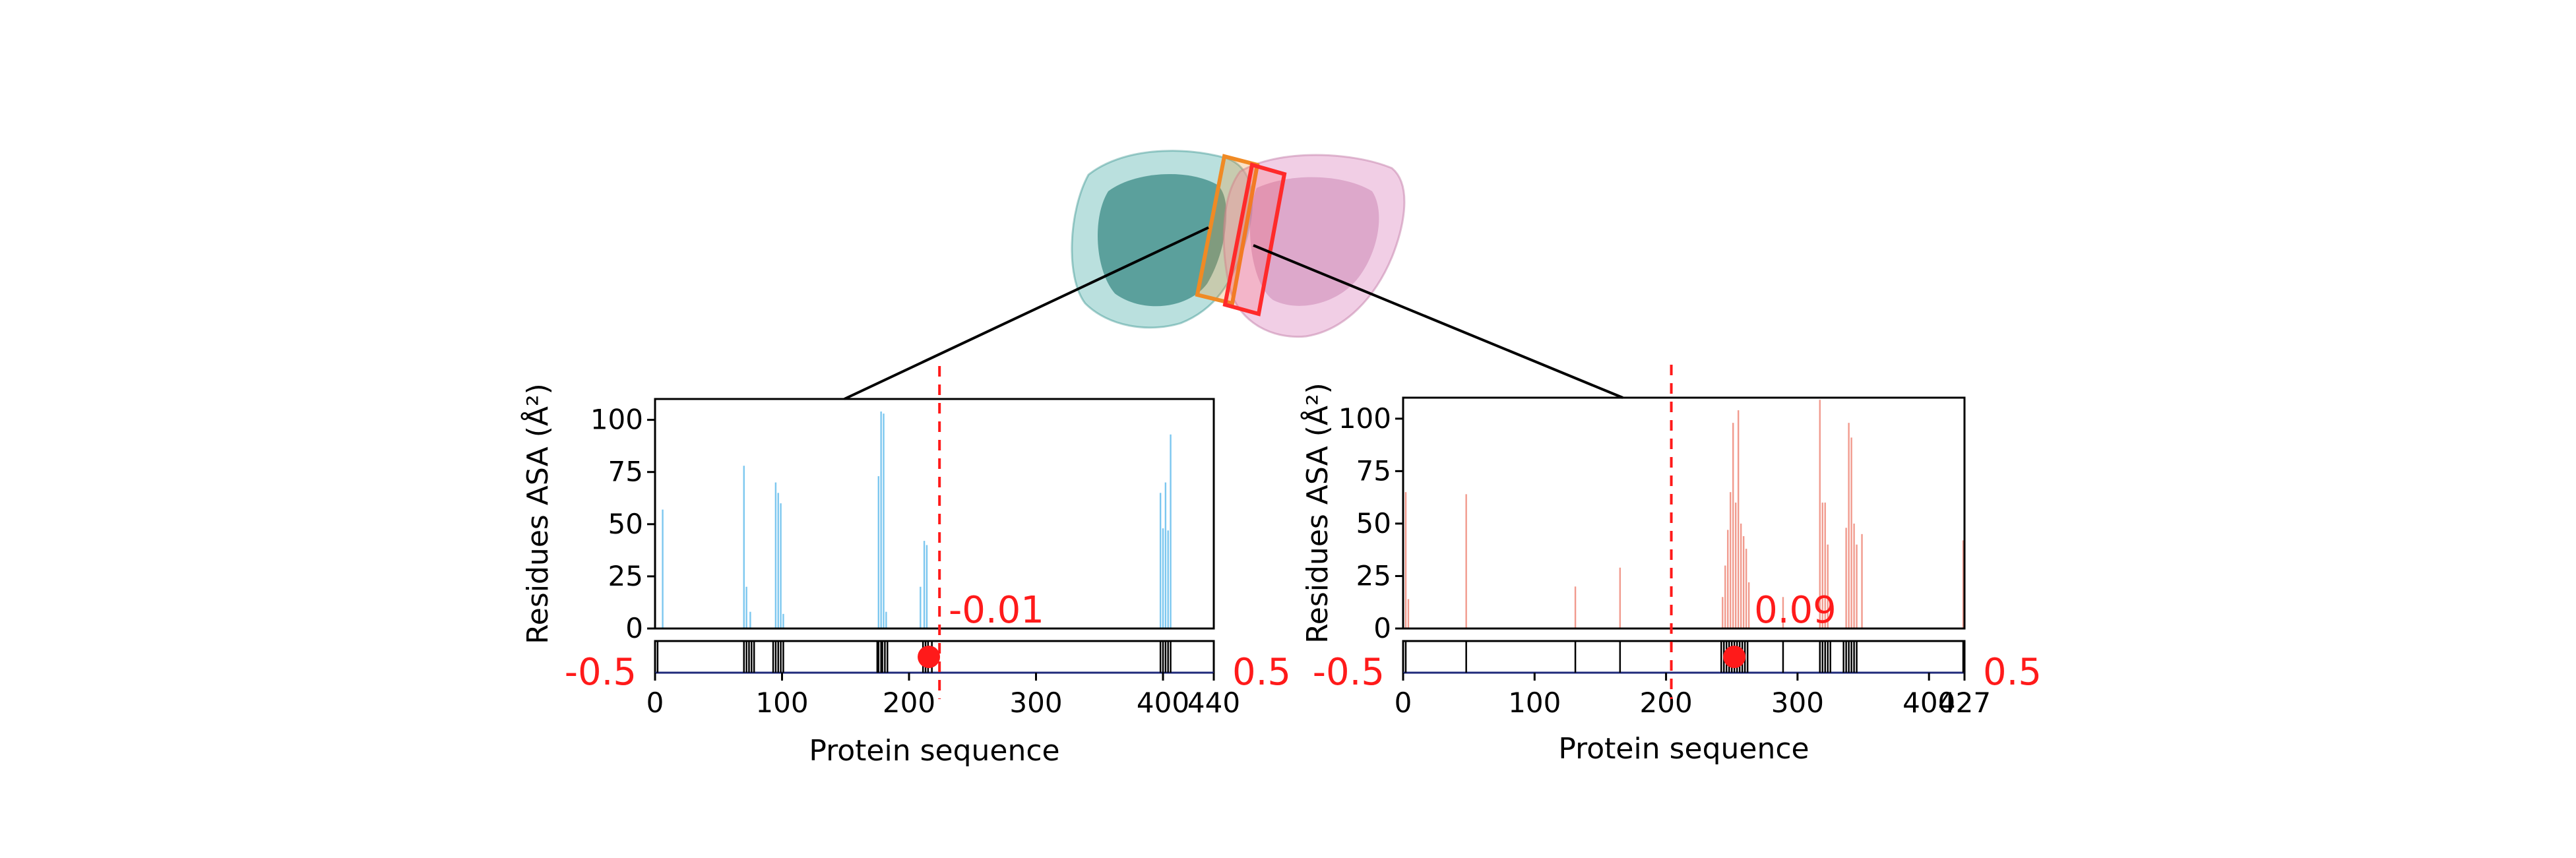  I want to click on protein-right-core, so click(1314, 242).